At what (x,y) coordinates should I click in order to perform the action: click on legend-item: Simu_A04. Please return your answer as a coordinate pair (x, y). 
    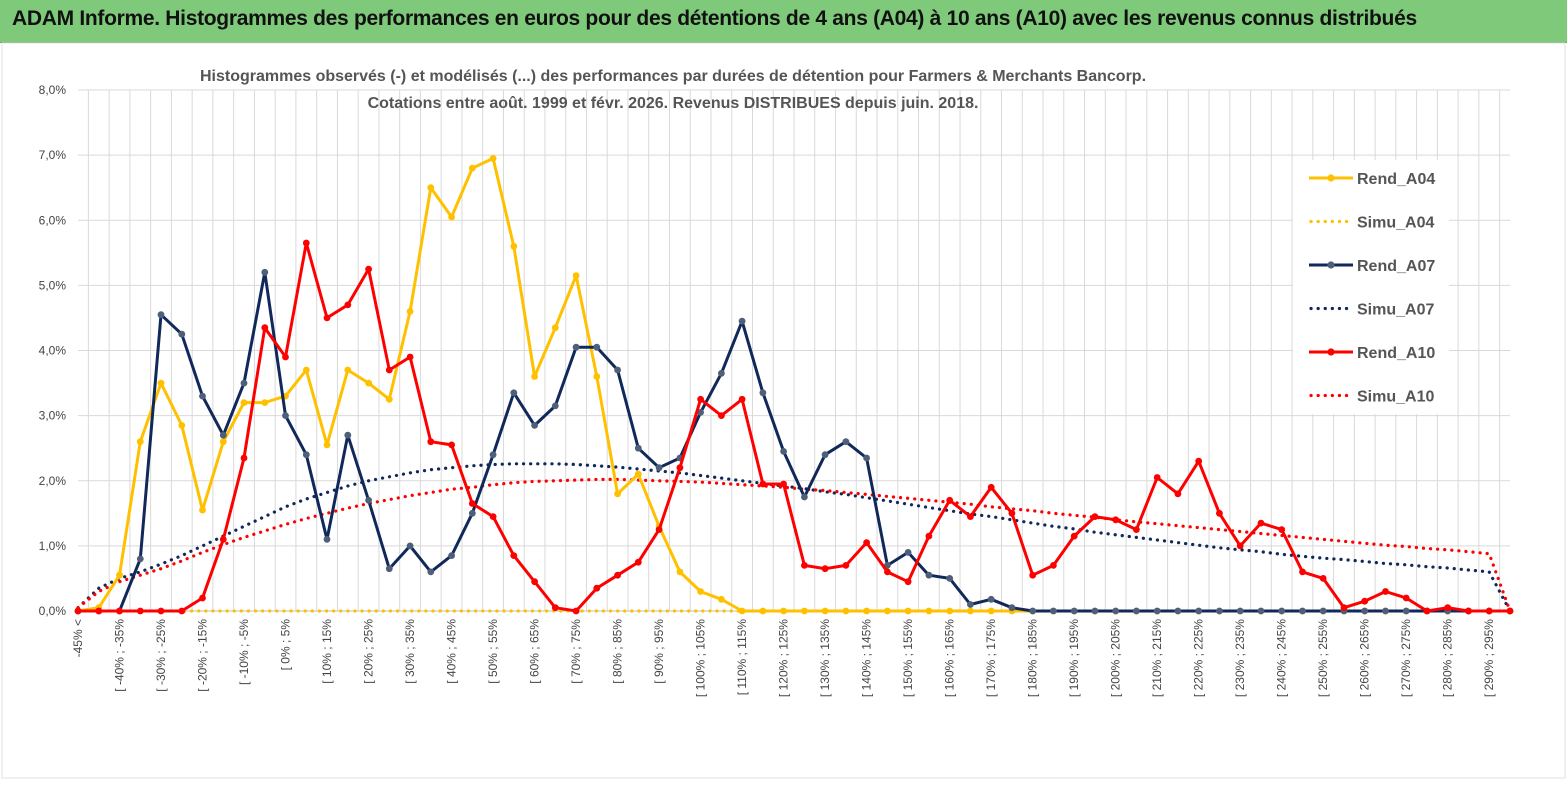
    Looking at the image, I should click on (1371, 223).